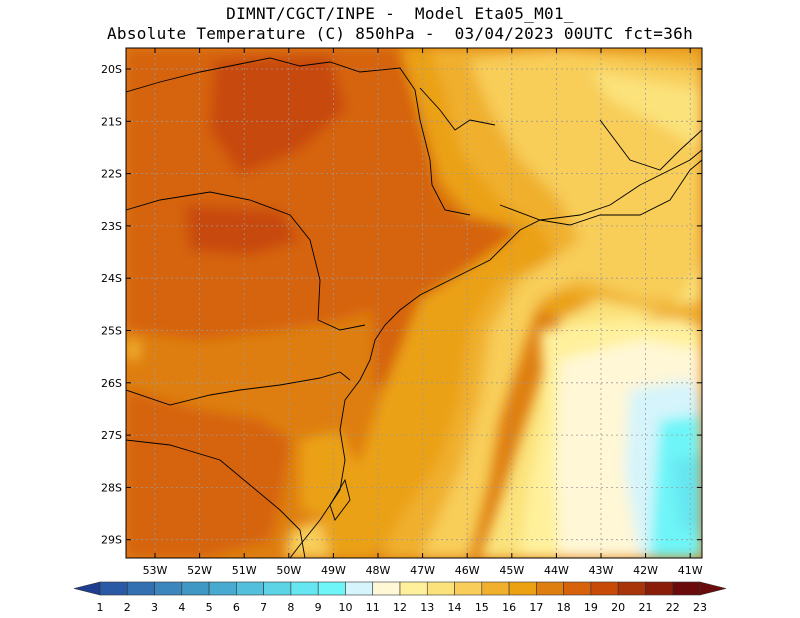  I want to click on lat-label: 27S, so click(111, 435).